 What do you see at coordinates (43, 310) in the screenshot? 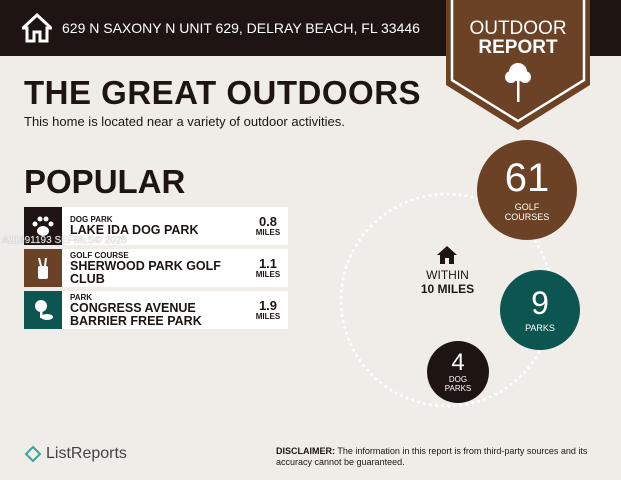
I see `park-tree-icon` at bounding box center [43, 310].